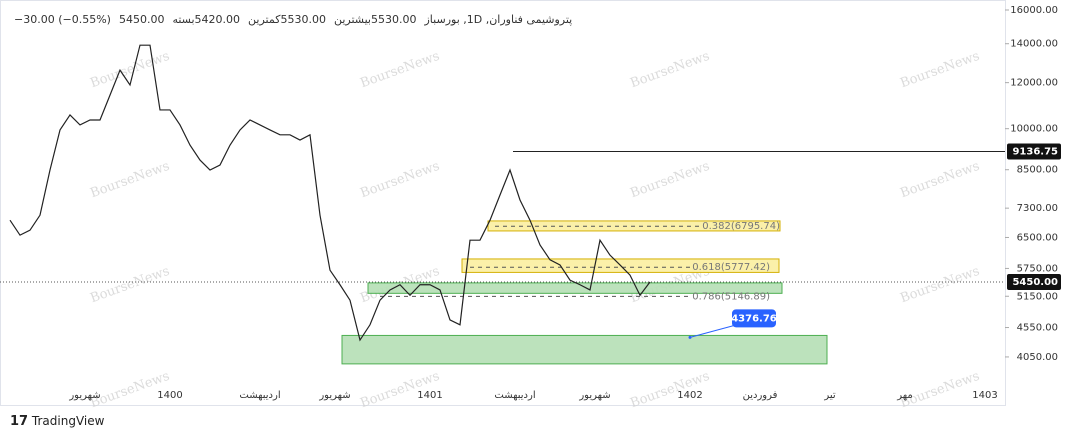 The width and height of the screenshot is (1080, 439). What do you see at coordinates (141, 19) in the screenshot?
I see `ohlc-value: 5450.00` at bounding box center [141, 19].